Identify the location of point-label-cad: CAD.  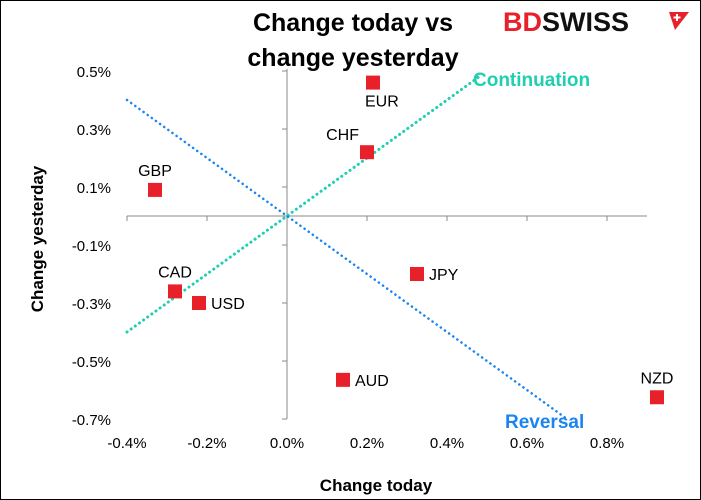
(175, 272).